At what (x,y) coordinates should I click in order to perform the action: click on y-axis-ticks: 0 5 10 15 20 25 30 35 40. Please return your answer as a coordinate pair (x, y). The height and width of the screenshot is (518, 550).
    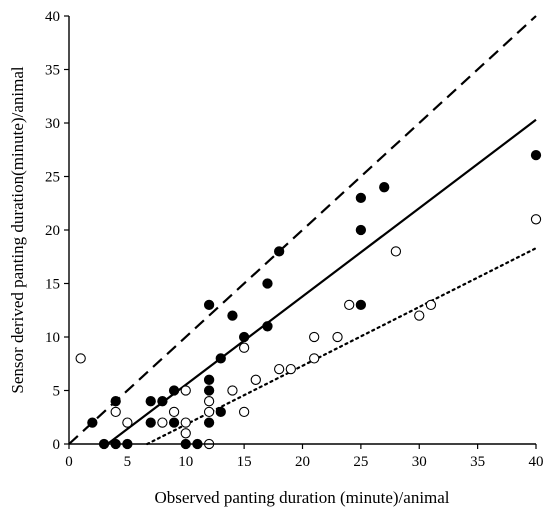
    Looking at the image, I should click on (57, 231).